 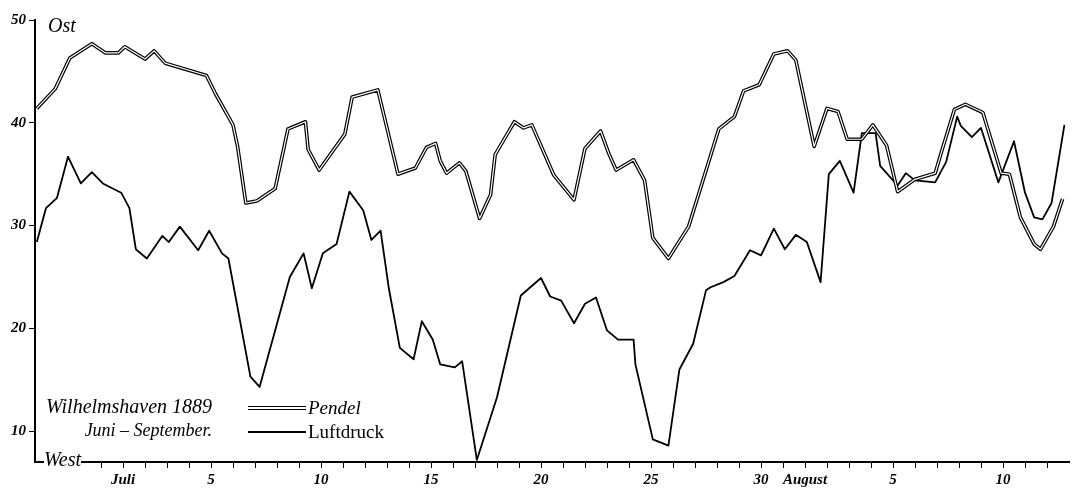 What do you see at coordinates (346, 432) in the screenshot?
I see `legend-label: Luftdruck` at bounding box center [346, 432].